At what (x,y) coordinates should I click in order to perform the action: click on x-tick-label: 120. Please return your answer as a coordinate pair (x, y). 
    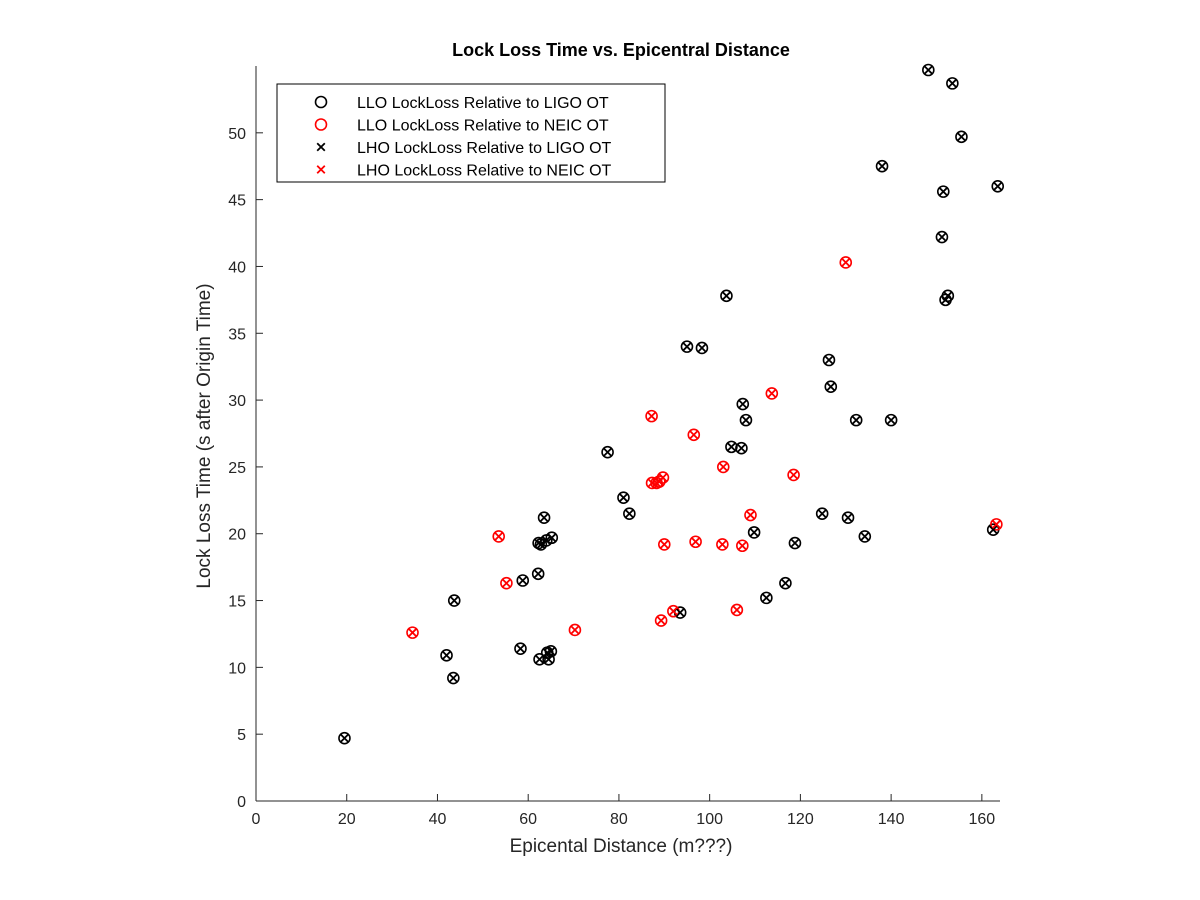
    Looking at the image, I should click on (800, 819).